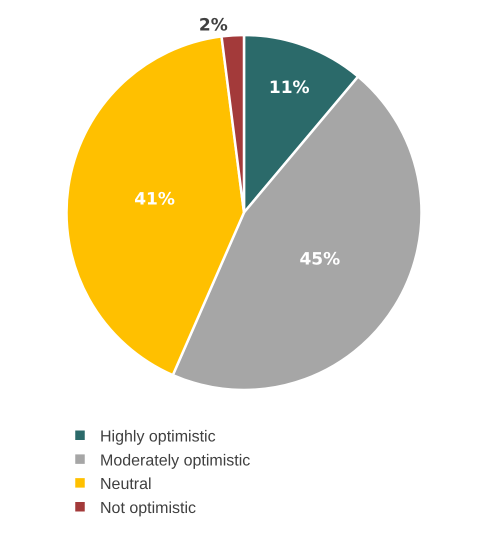 The height and width of the screenshot is (536, 488). Describe the element at coordinates (319, 260) in the screenshot. I see `data-label: 45%` at that location.